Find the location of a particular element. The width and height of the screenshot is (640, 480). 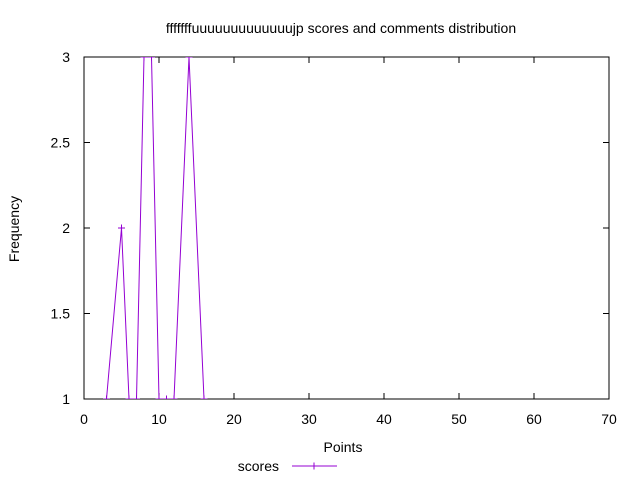

series-line-scores is located at coordinates (155, 228).